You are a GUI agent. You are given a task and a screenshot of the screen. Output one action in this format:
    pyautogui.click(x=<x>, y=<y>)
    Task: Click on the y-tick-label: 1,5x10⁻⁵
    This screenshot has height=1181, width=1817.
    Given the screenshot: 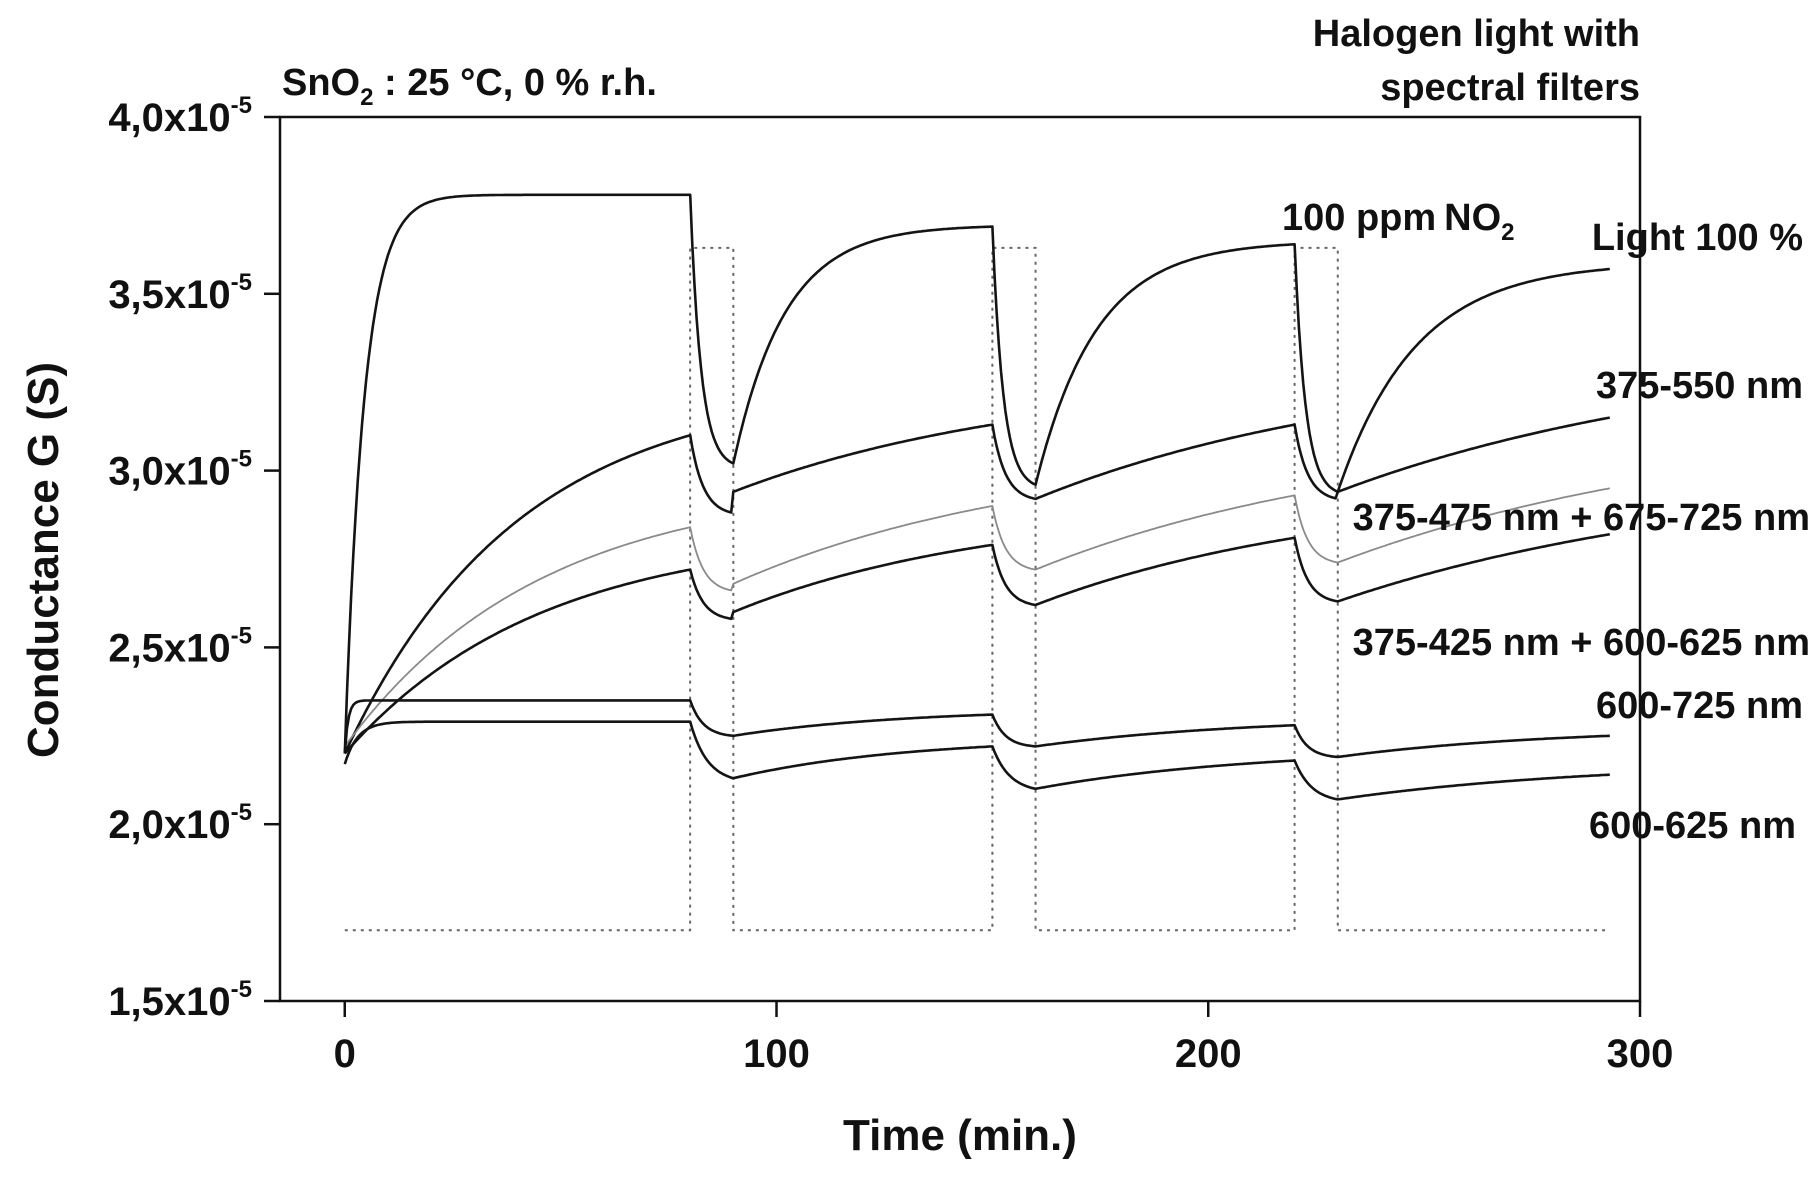 What is the action you would take?
    pyautogui.click(x=180, y=1000)
    